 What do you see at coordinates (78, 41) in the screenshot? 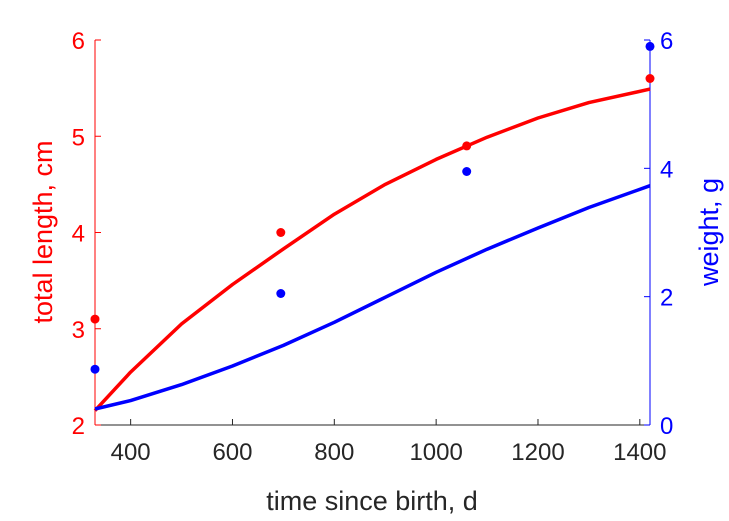
I see `y-tick-label-left: 6` at bounding box center [78, 41].